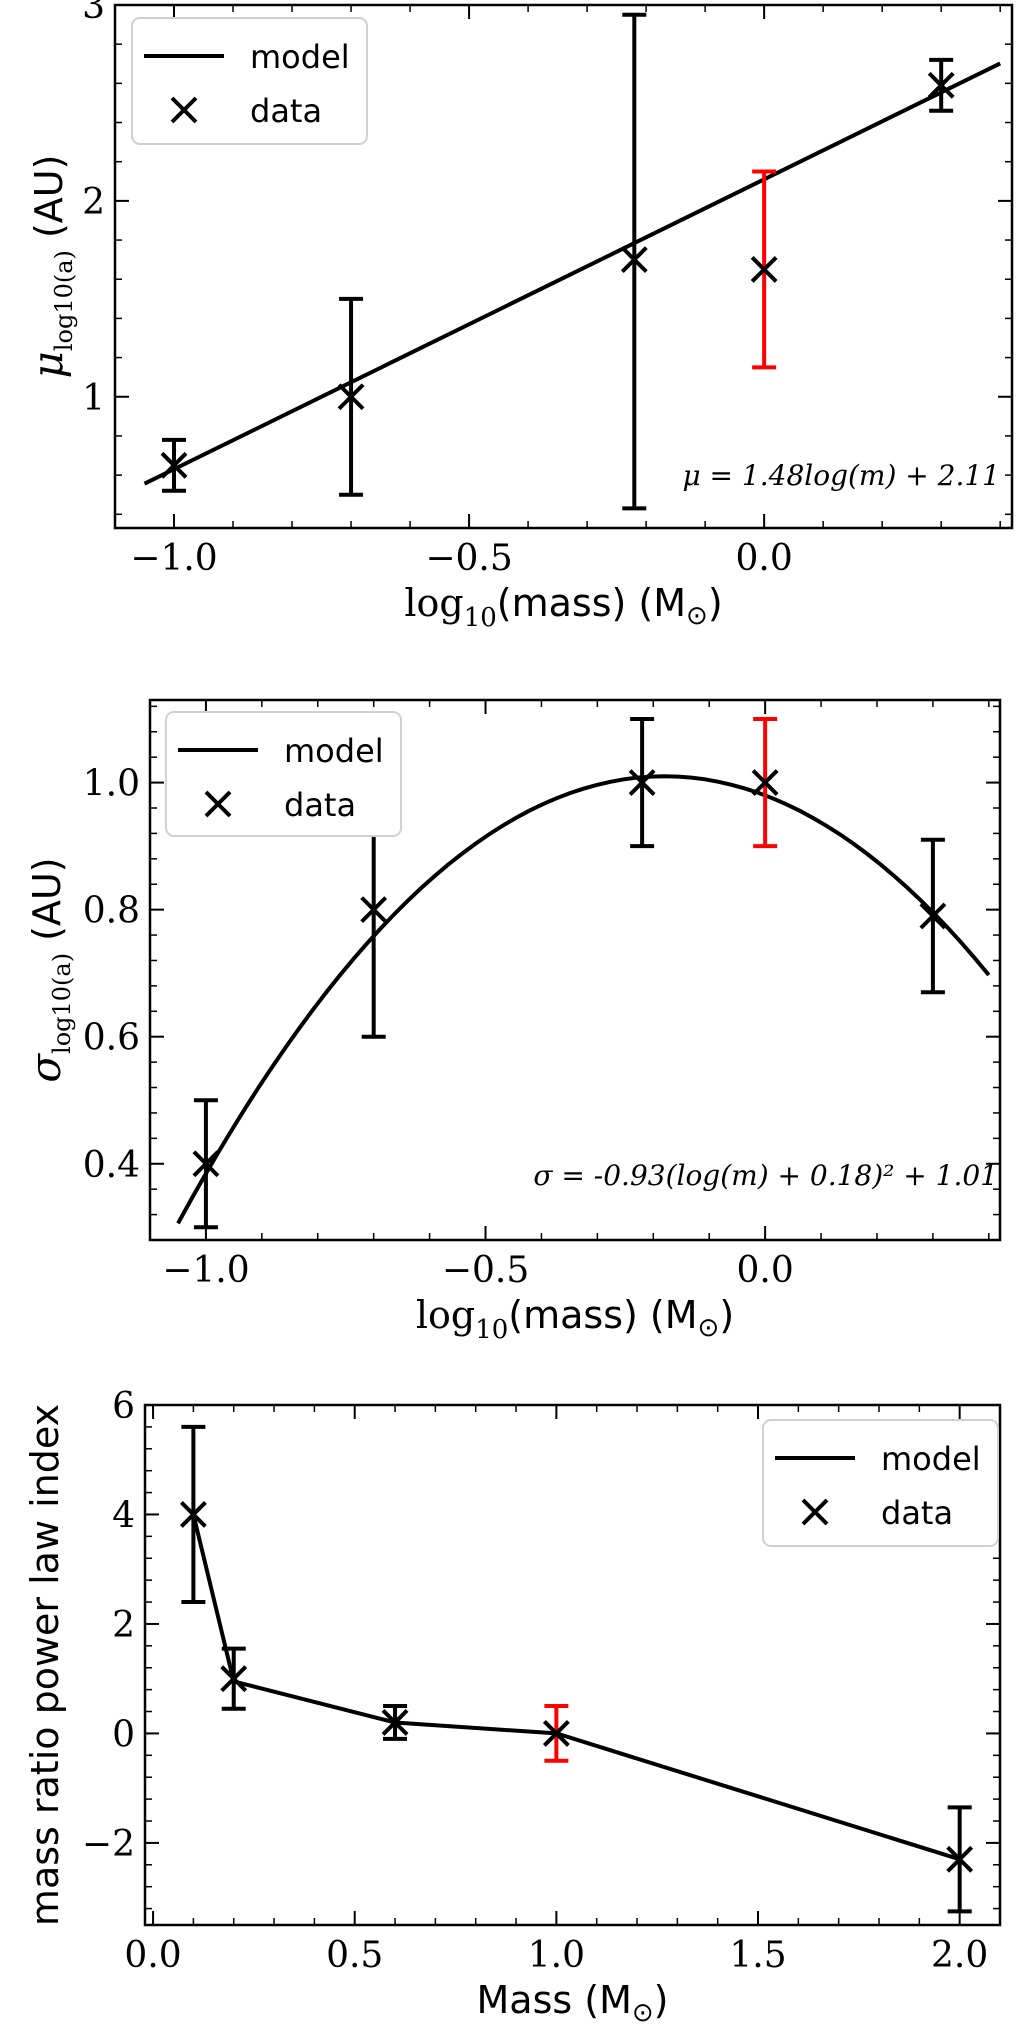  I want to click on y-axis-label-symbol: σ, so click(45, 1068).